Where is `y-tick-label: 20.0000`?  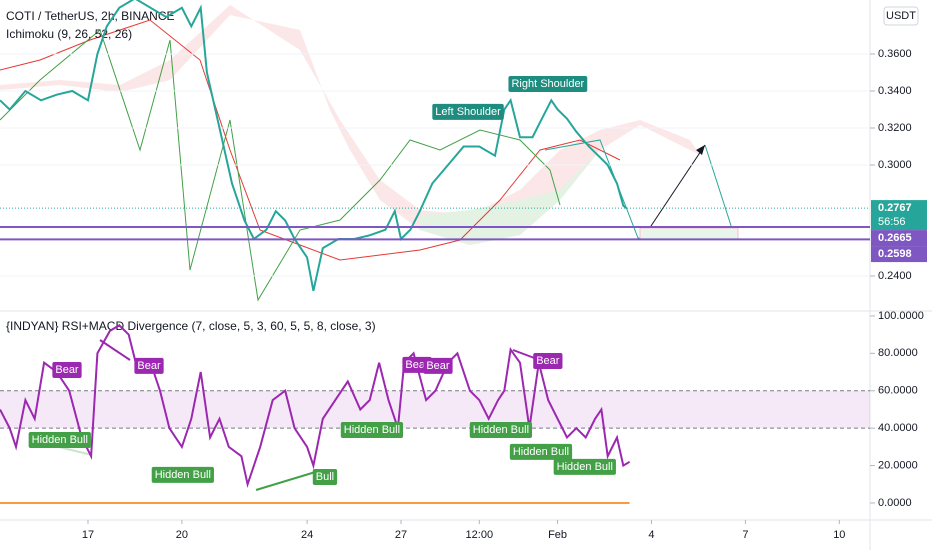
y-tick-label: 20.0000 is located at coordinates (898, 465).